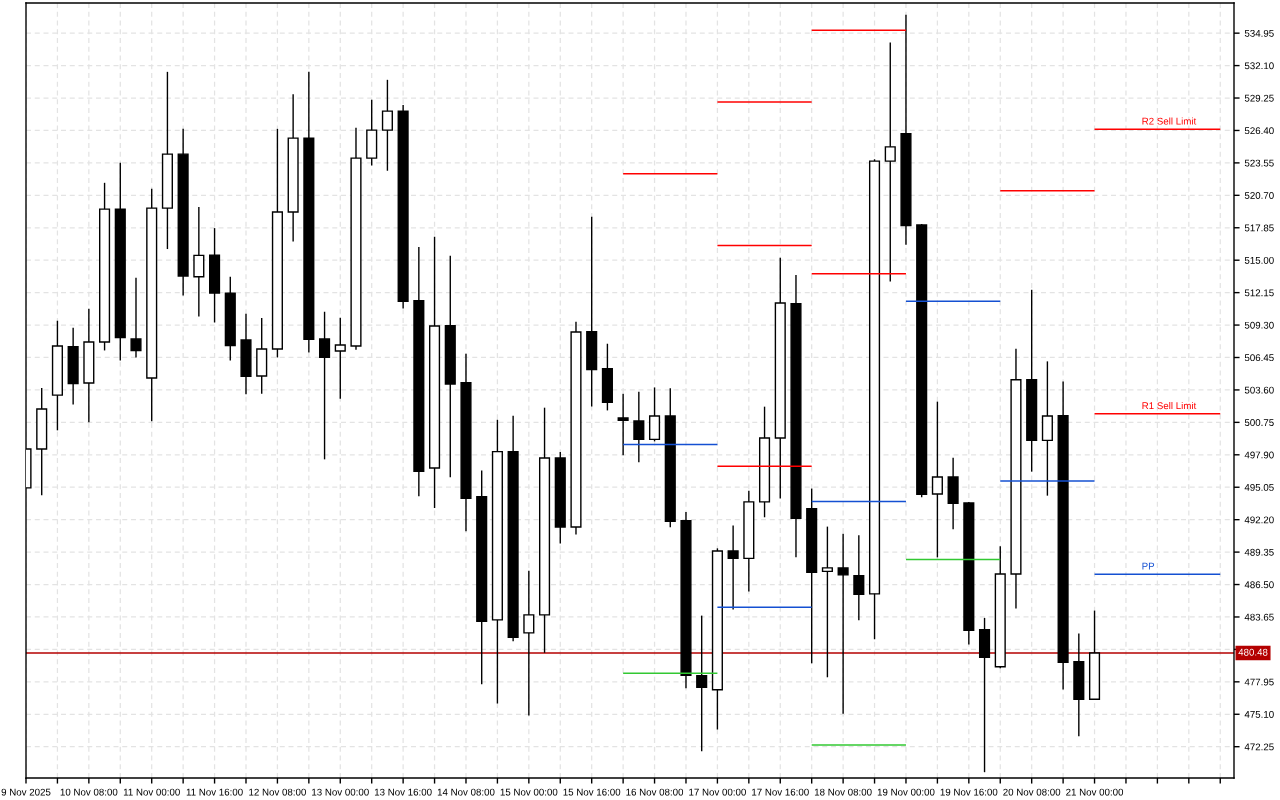  Describe the element at coordinates (1259, 260) in the screenshot. I see `y-tick-label: 515.00` at that location.